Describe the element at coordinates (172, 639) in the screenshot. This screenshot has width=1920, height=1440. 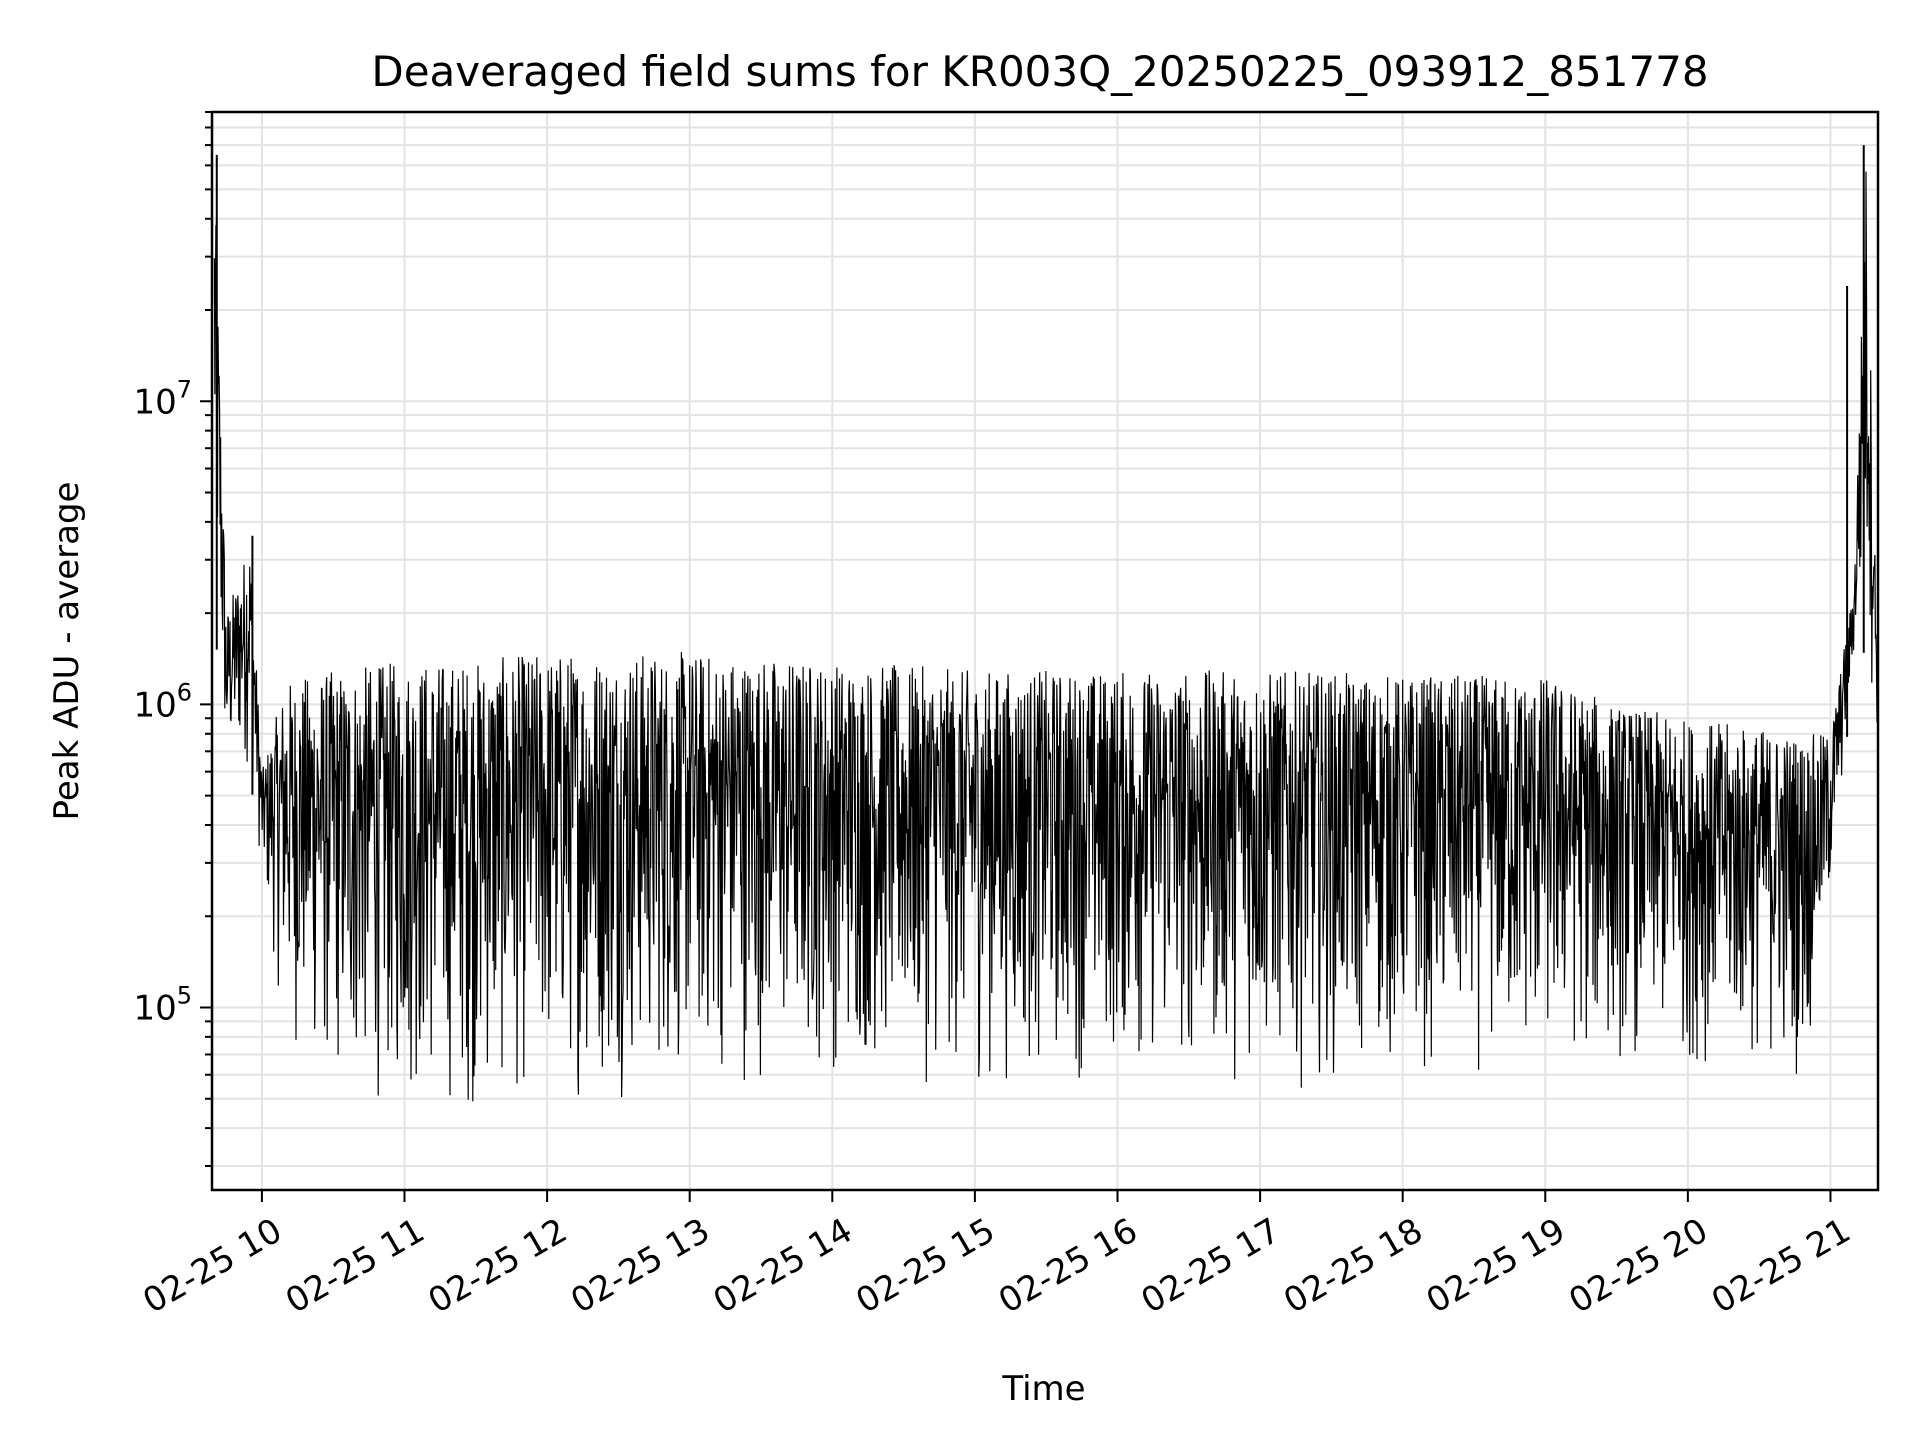
I see `y-axis: 10⁵ 10⁶ 10⁷` at that location.